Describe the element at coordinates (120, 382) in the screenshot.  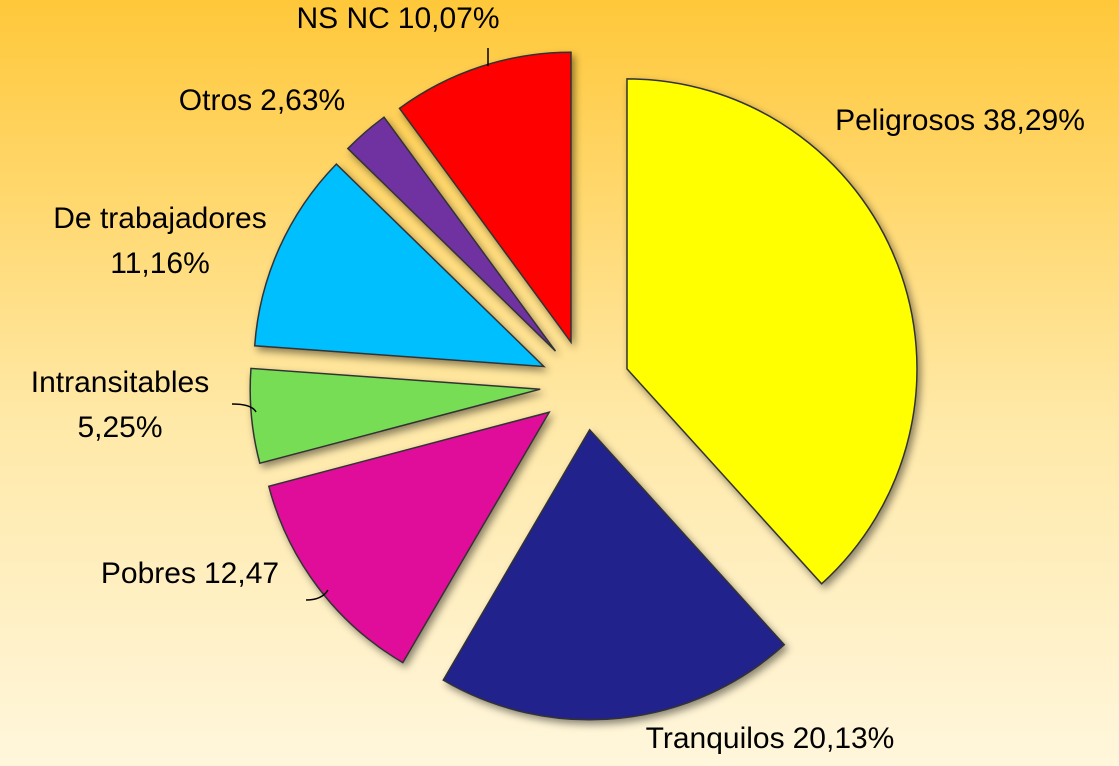
I see `slice-label-name: Intransitables` at that location.